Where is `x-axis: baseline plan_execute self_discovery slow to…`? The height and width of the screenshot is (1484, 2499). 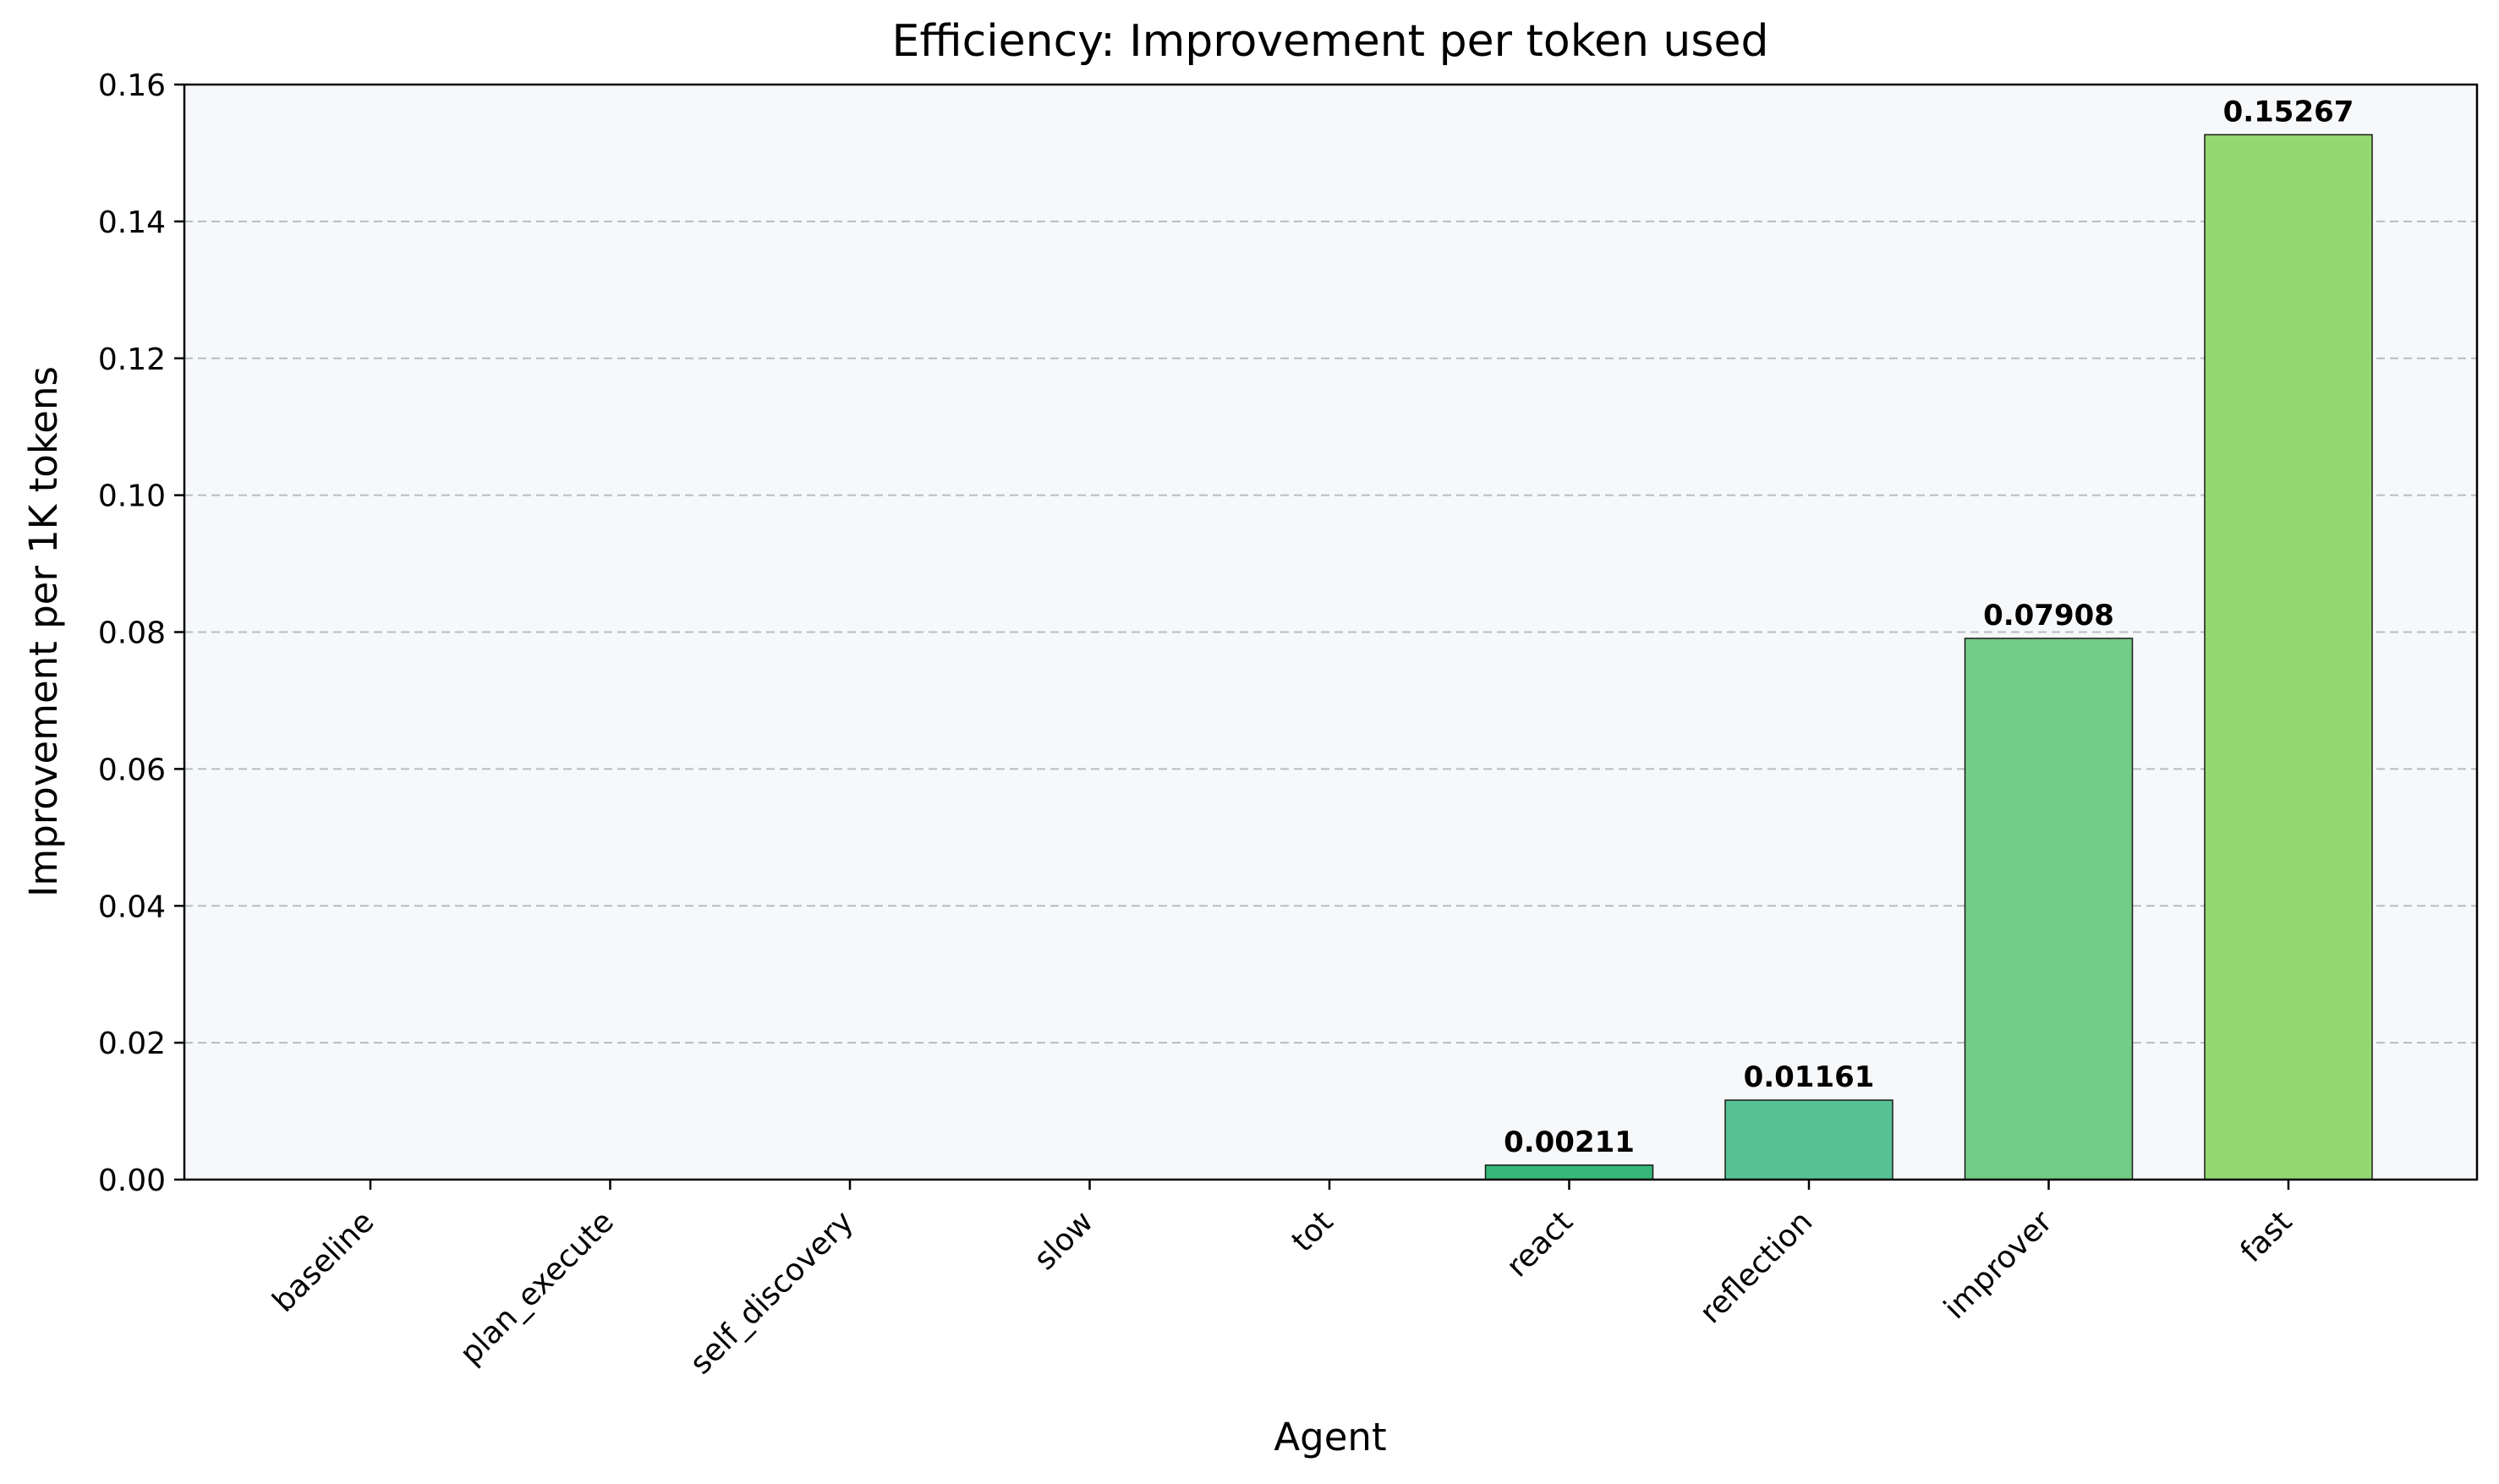 x-axis: baseline plan_execute self_discovery slow to… is located at coordinates (1282, 1280).